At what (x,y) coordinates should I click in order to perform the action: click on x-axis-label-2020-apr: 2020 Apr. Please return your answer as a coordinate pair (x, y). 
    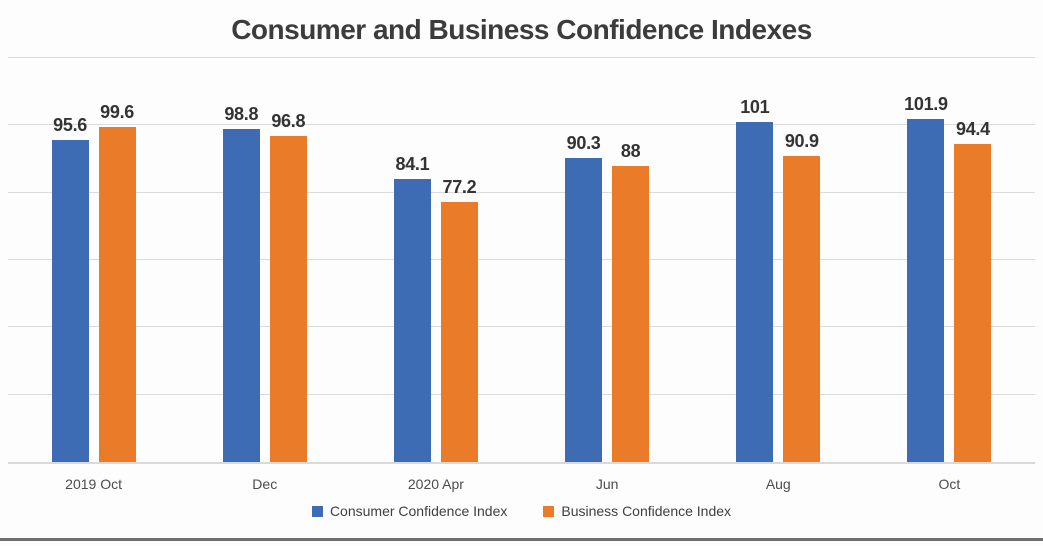
    Looking at the image, I should click on (435, 484).